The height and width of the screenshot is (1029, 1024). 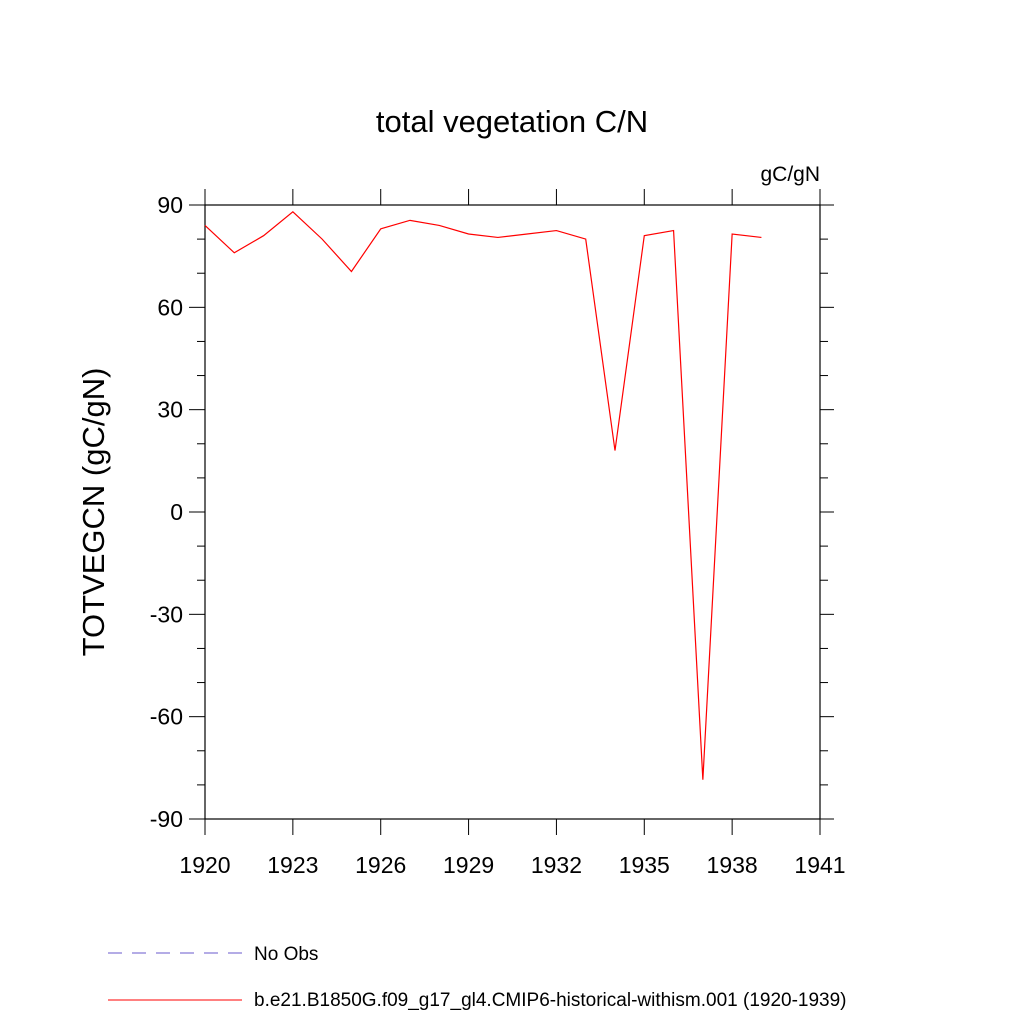 What do you see at coordinates (170, 410) in the screenshot?
I see `y-tick-label: 30` at bounding box center [170, 410].